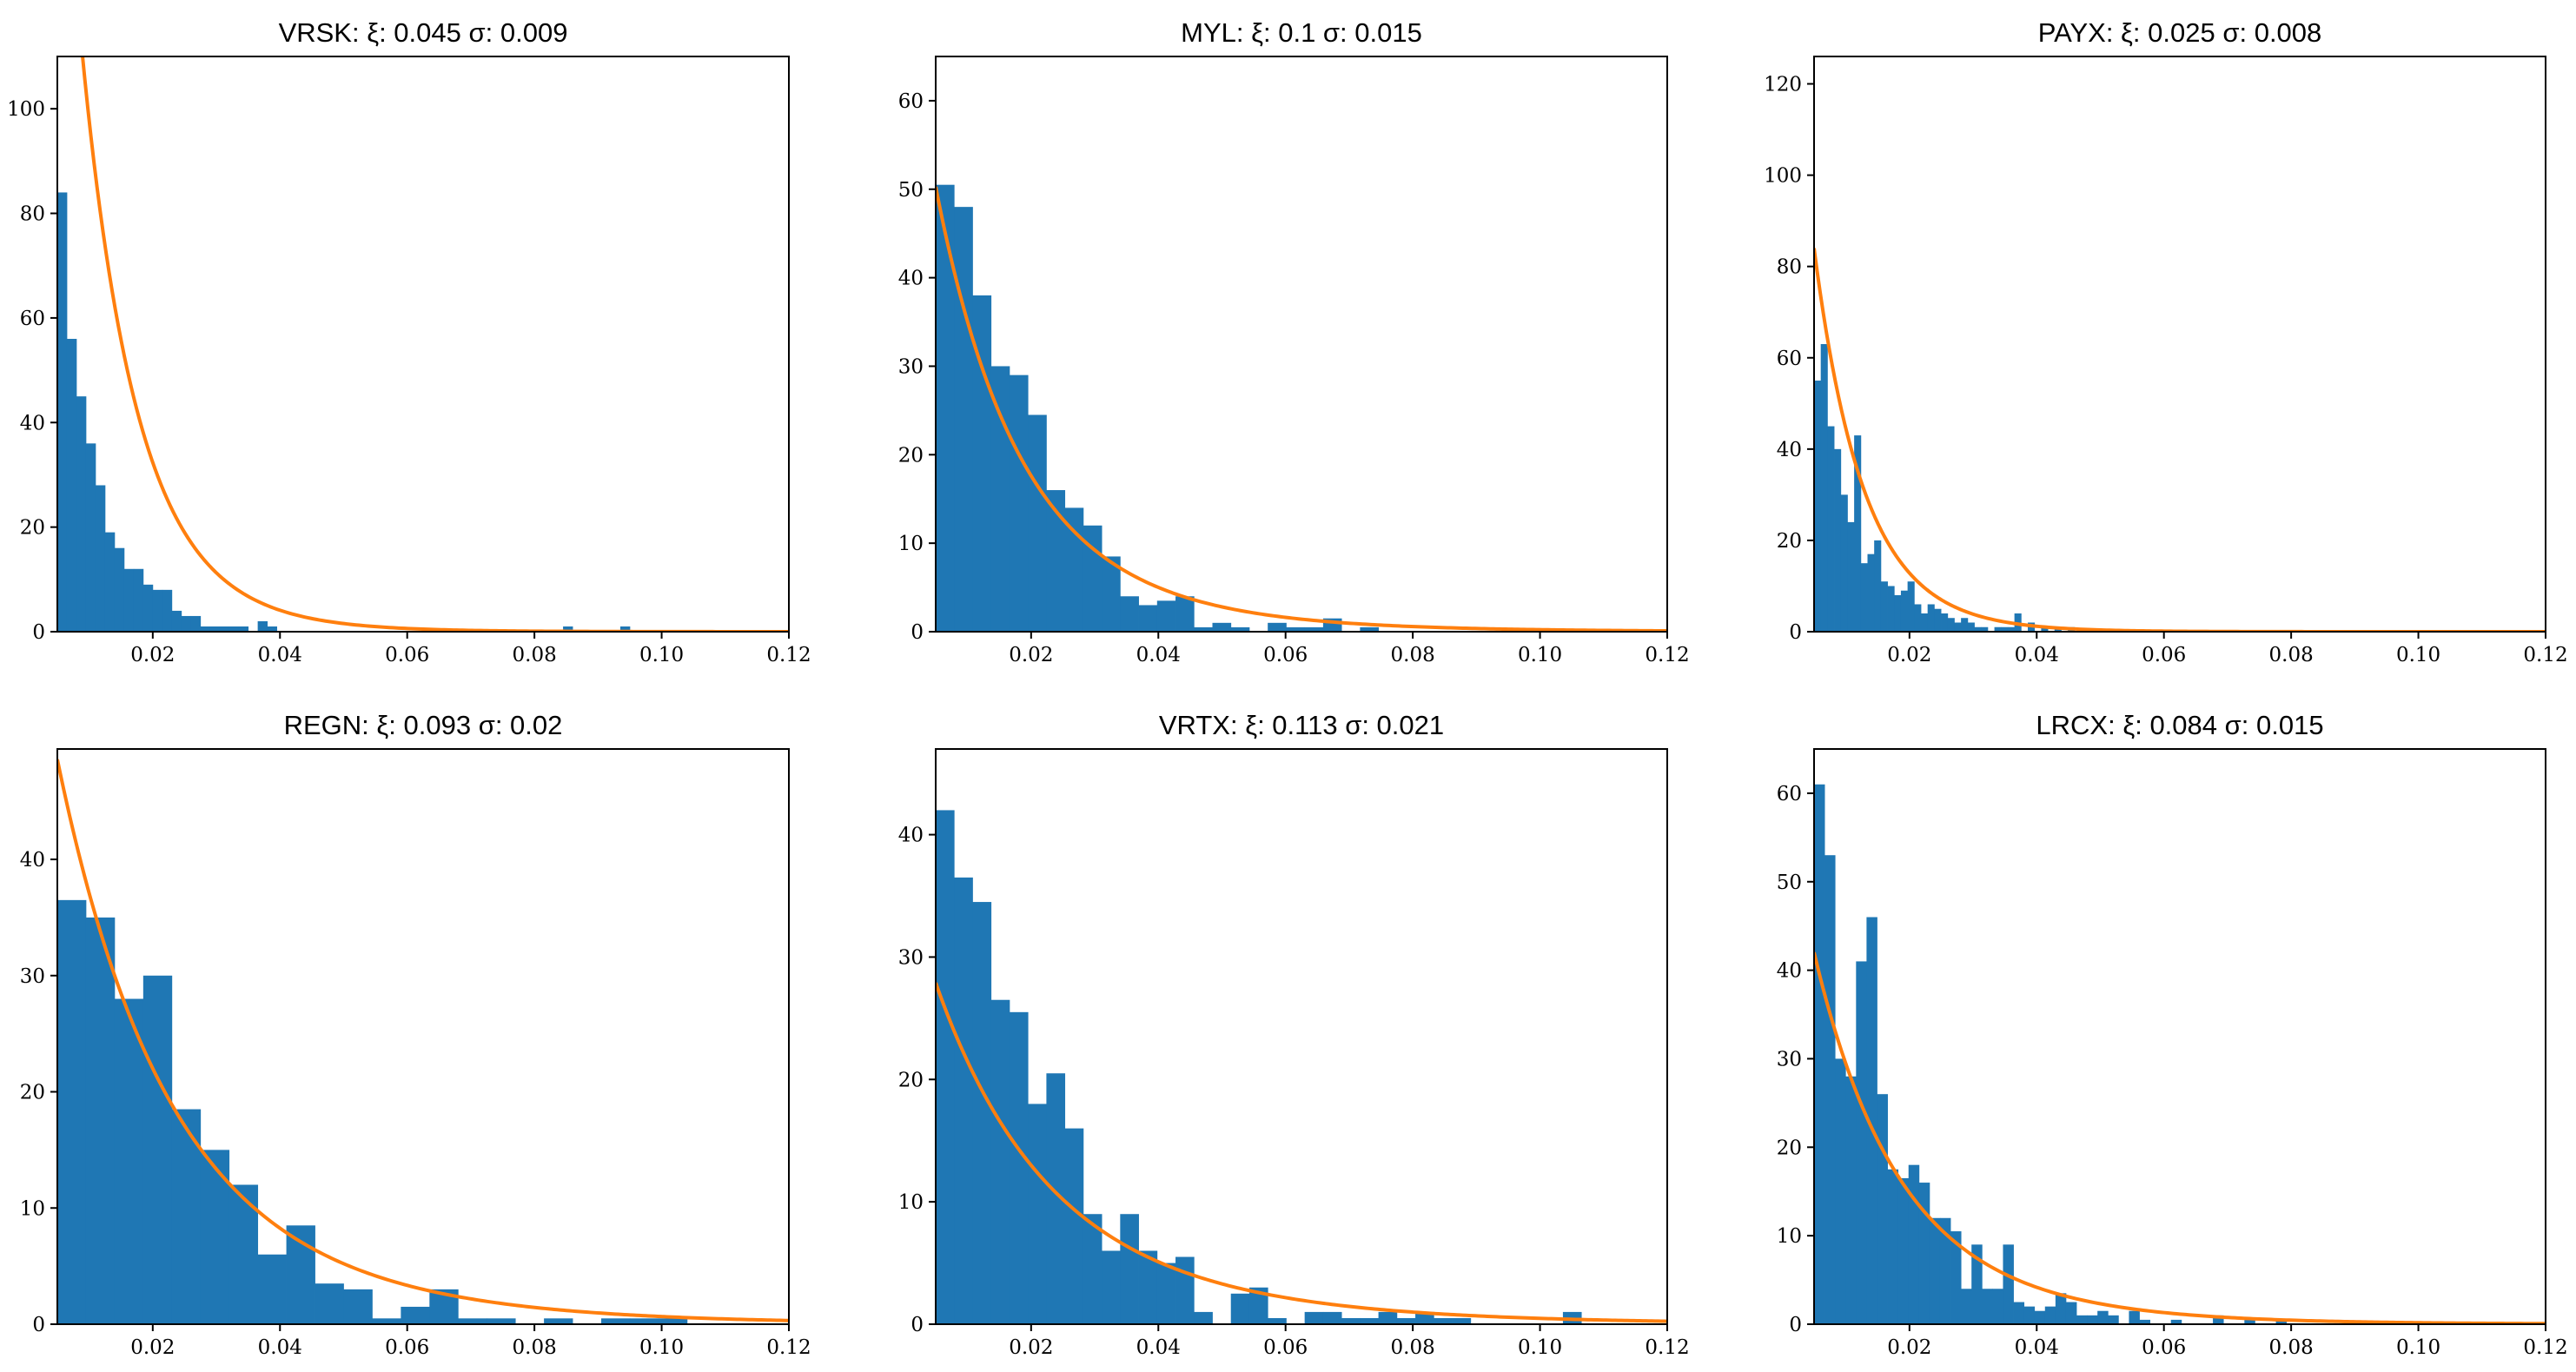  Describe the element at coordinates (1783, 85) in the screenshot. I see `y-tick-label: 120` at that location.